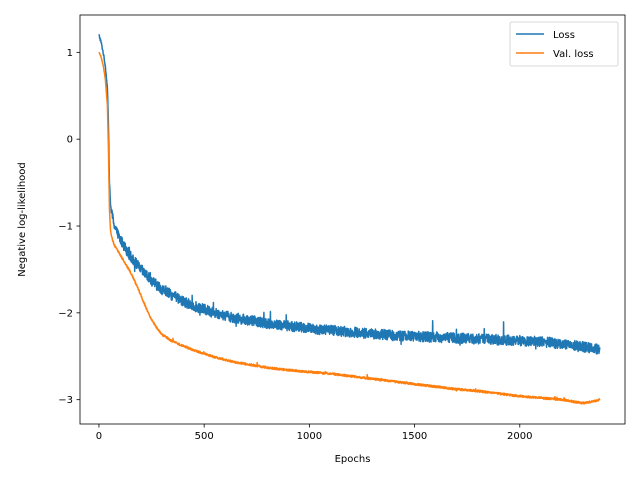  What do you see at coordinates (353, 459) in the screenshot?
I see `x-axis-label: Epochs` at bounding box center [353, 459].